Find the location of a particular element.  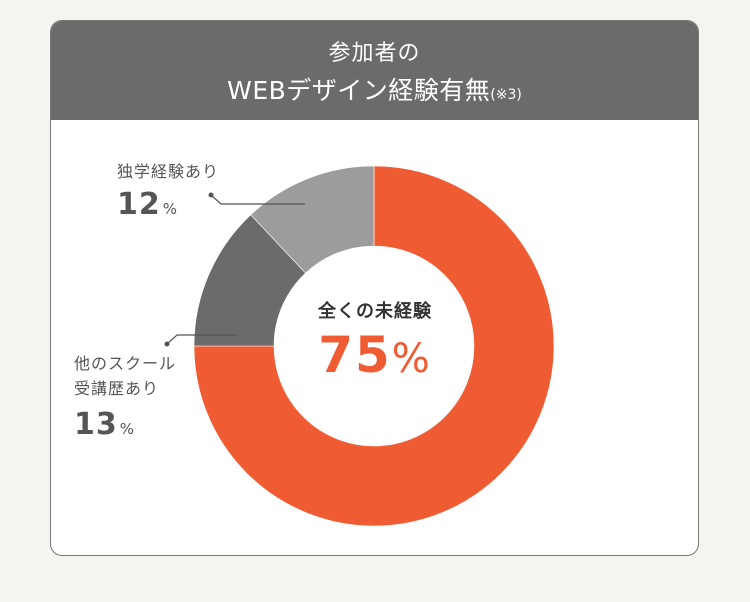

leader-line-other-school is located at coordinates (200, 340).